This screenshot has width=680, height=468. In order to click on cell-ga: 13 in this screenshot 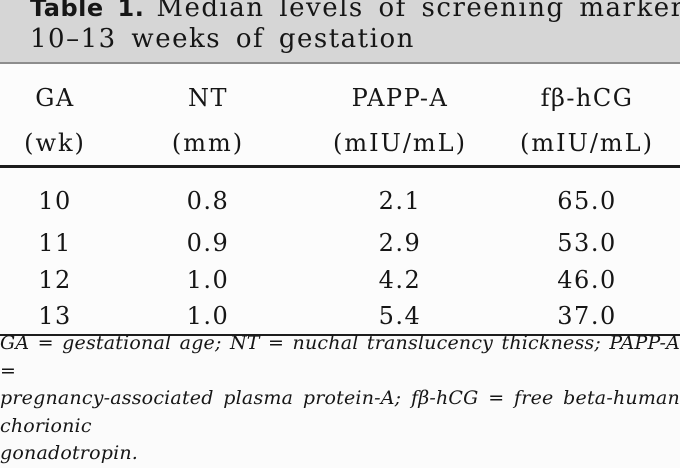, I will do `click(55, 317)`.